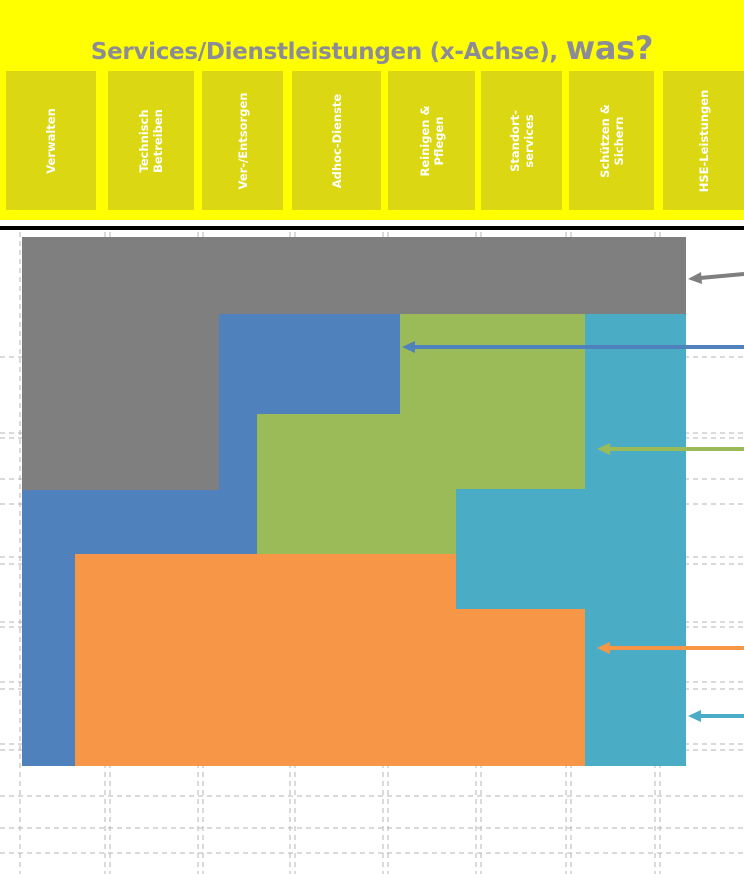 Image resolution: width=744 pixels, height=874 pixels. Describe the element at coordinates (48, 660) in the screenshot. I see `blue-block-left-strip` at that location.